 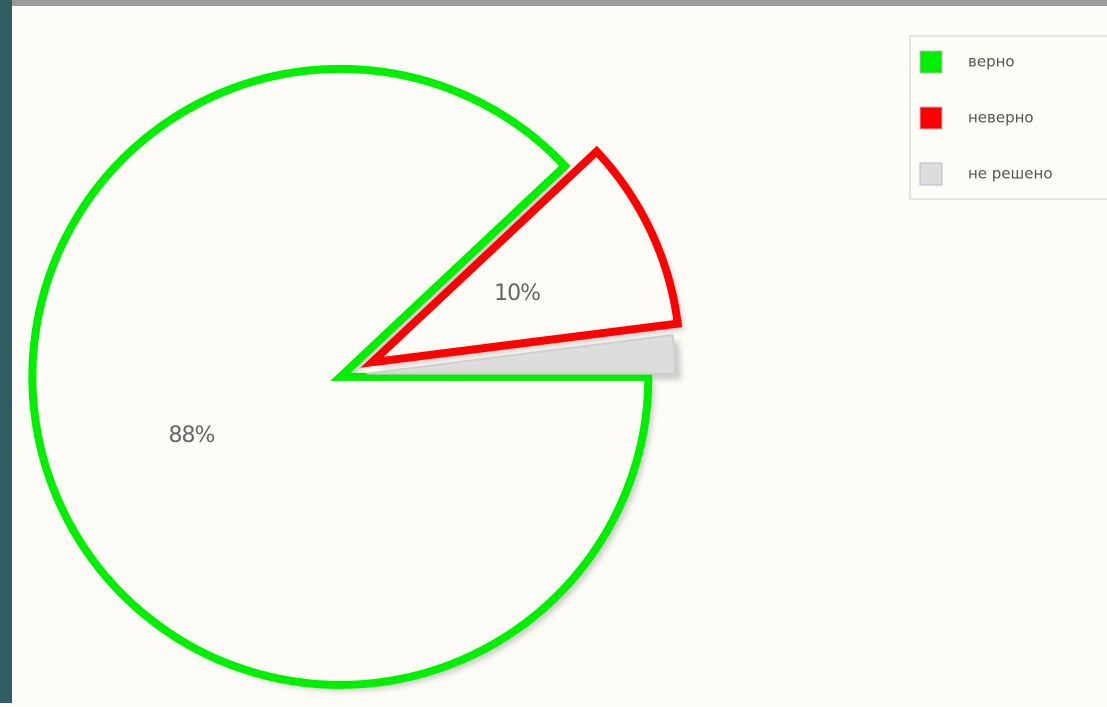 What do you see at coordinates (191, 435) in the screenshot?
I see `slice-label: 88%` at bounding box center [191, 435].